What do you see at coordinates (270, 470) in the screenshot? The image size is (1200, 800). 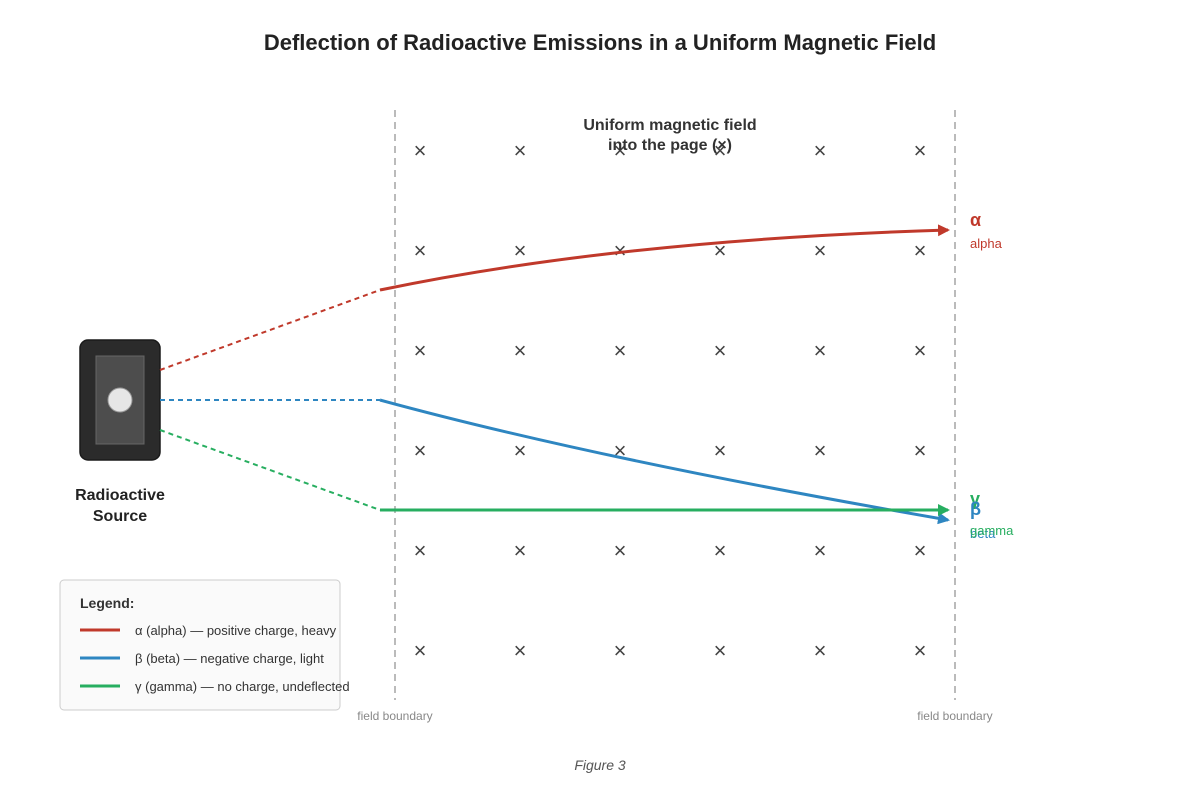 I see `gamma-approach-path` at bounding box center [270, 470].